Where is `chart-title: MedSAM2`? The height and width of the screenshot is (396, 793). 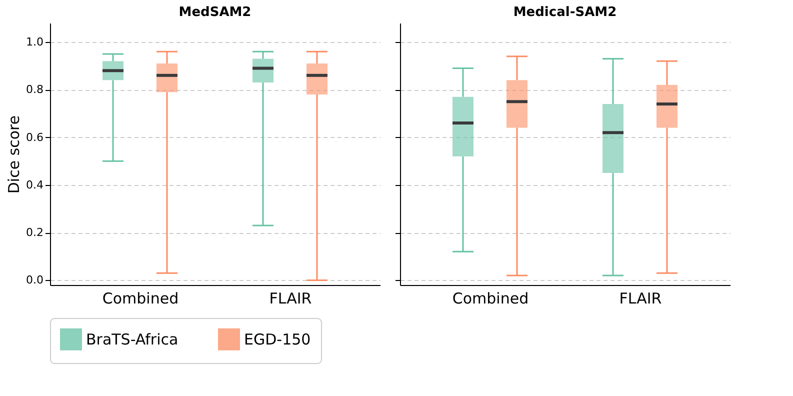
chart-title: MedSAM2 is located at coordinates (215, 12).